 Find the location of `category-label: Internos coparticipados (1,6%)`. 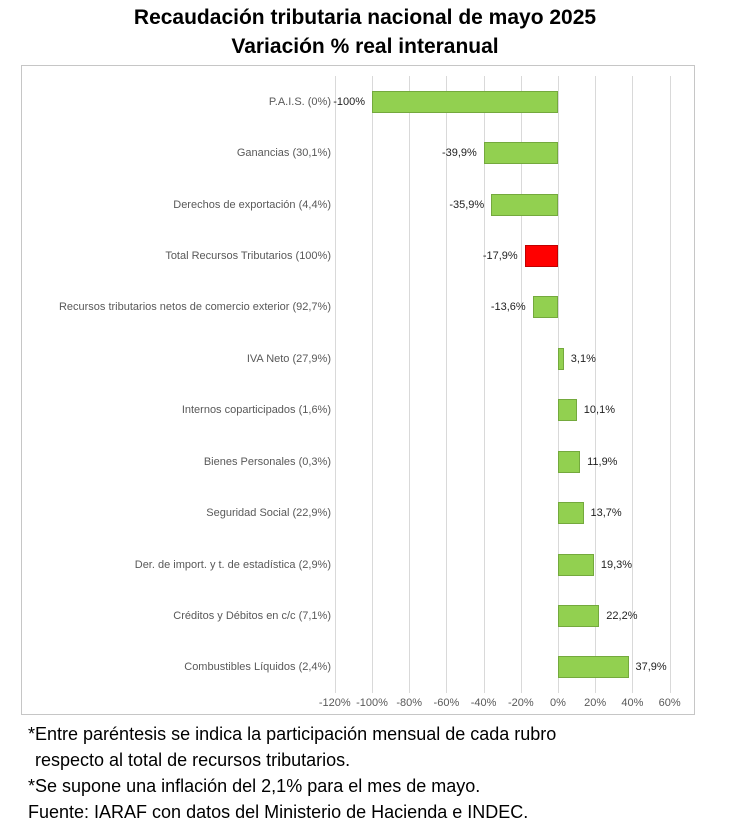

category-label: Internos coparticipados (1,6%) is located at coordinates (256, 410).